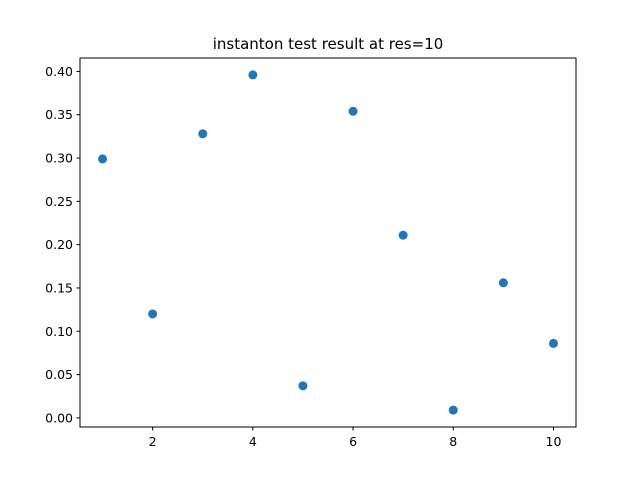  What do you see at coordinates (59, 287) in the screenshot?
I see `y-tick-label: 0.15` at bounding box center [59, 287].